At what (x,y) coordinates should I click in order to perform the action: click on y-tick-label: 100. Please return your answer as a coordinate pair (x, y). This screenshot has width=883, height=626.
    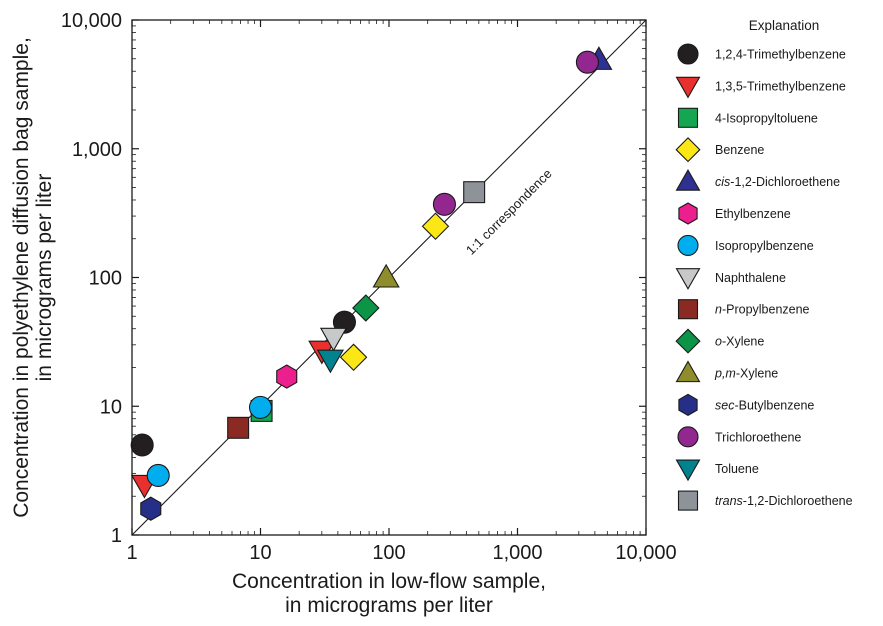
    Looking at the image, I should click on (105, 279).